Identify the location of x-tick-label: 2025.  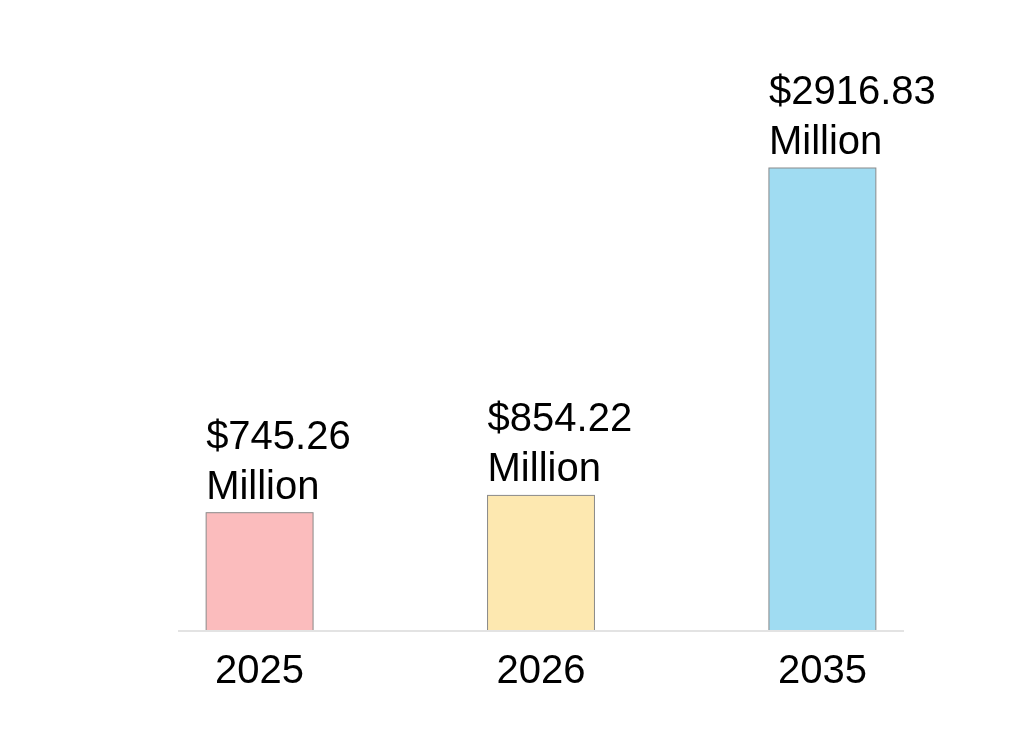
(260, 669).